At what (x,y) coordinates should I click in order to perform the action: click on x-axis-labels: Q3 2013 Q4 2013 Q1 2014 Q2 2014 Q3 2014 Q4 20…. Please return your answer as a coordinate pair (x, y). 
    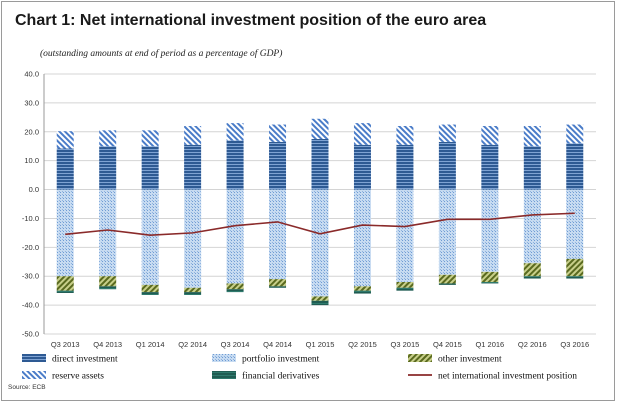
    Looking at the image, I should click on (320, 344).